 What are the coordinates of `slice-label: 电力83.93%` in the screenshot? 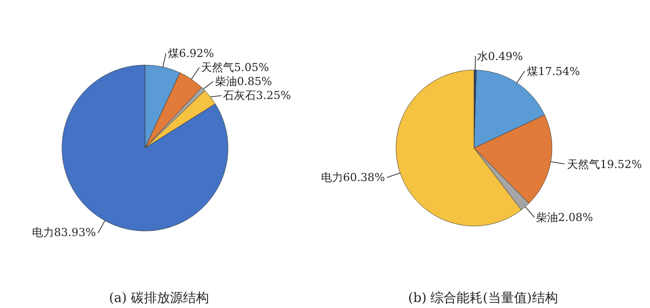 It's located at (64, 232).